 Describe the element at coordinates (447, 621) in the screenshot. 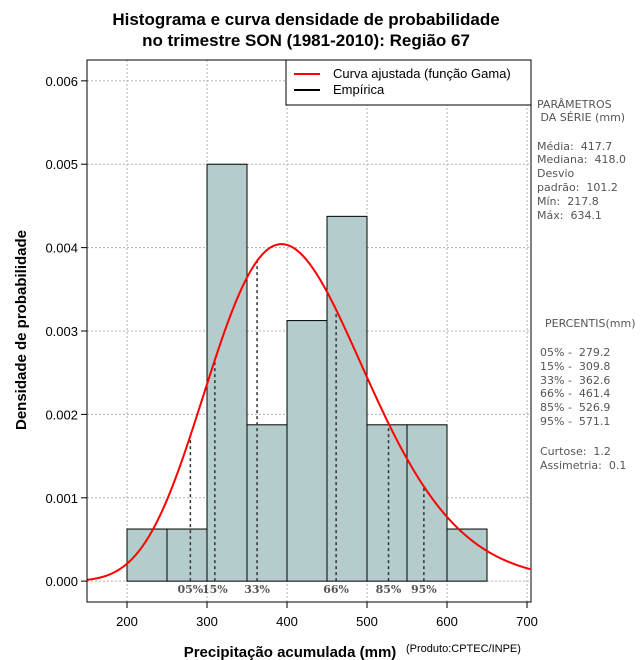

I see `x-tick-label-600: 600` at that location.